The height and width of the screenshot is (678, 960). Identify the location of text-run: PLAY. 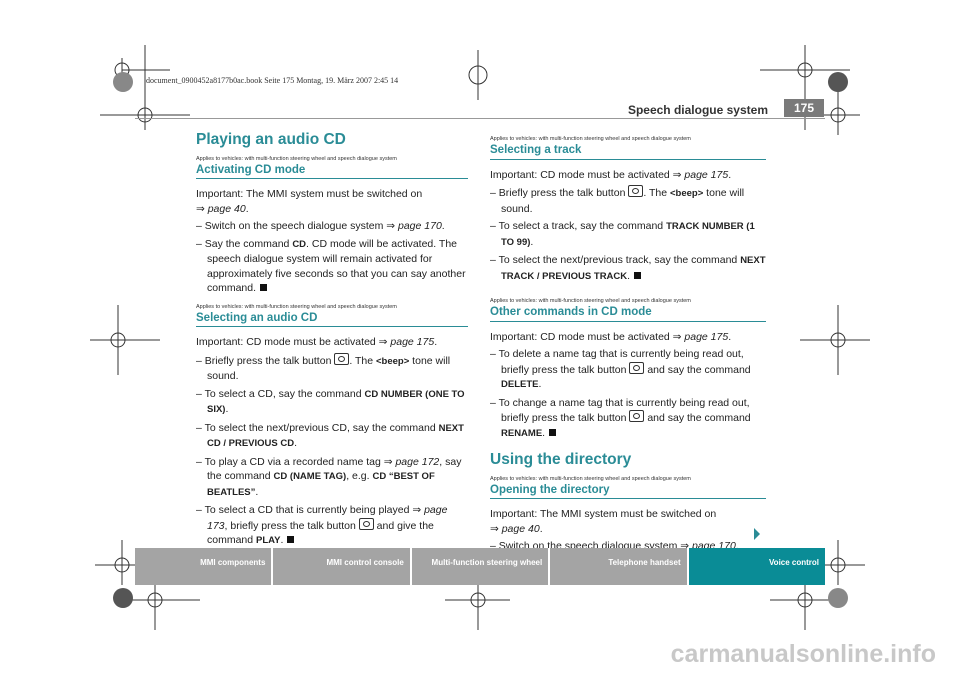
(268, 540).